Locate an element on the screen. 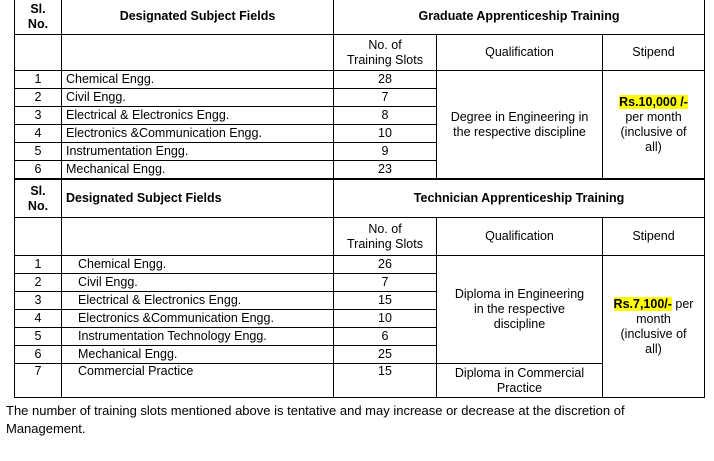  slots-cell: 9 is located at coordinates (385, 151).